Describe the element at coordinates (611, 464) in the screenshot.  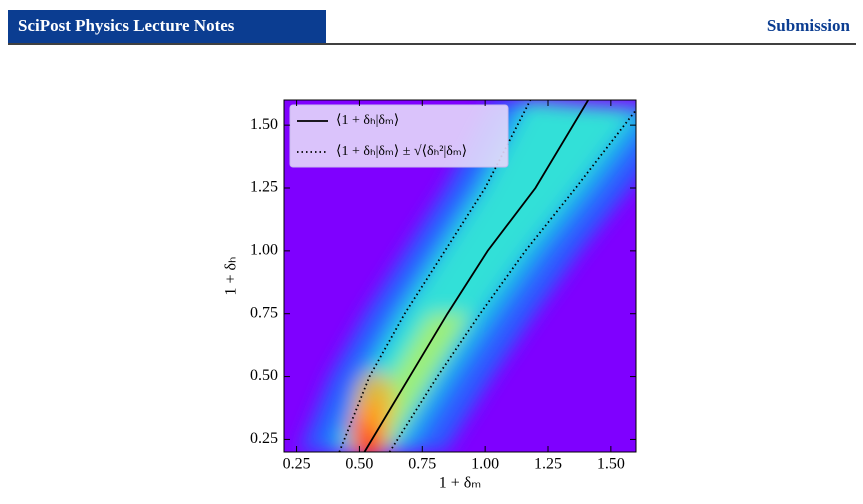
I see `x-tick-label: 1.50` at that location.